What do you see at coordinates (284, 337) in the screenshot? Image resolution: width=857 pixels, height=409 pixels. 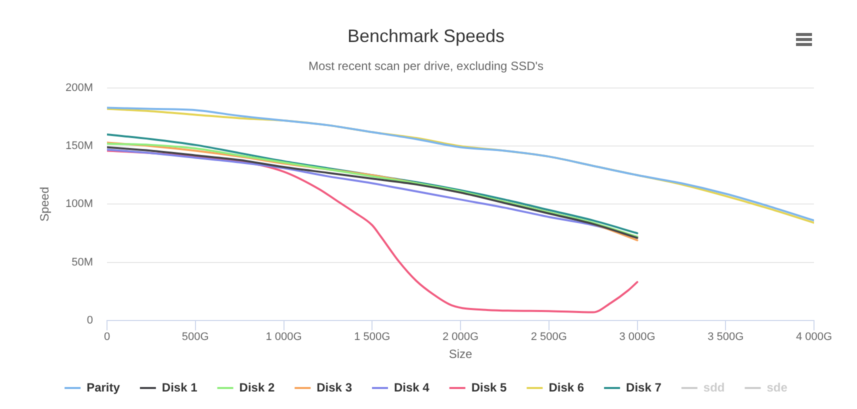 I see `x-tick-label: 1 000G` at bounding box center [284, 337].